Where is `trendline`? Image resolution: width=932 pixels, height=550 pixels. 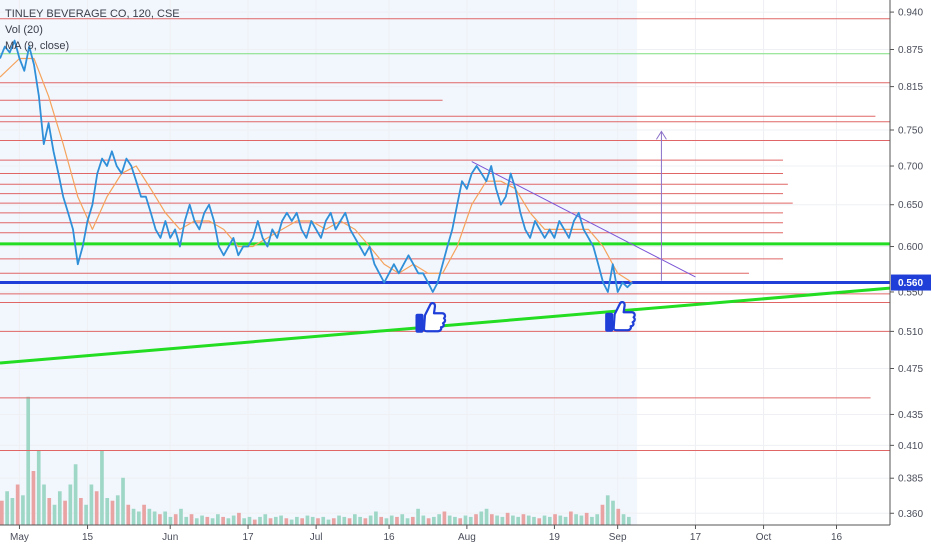
trendline is located at coordinates (445, 325).